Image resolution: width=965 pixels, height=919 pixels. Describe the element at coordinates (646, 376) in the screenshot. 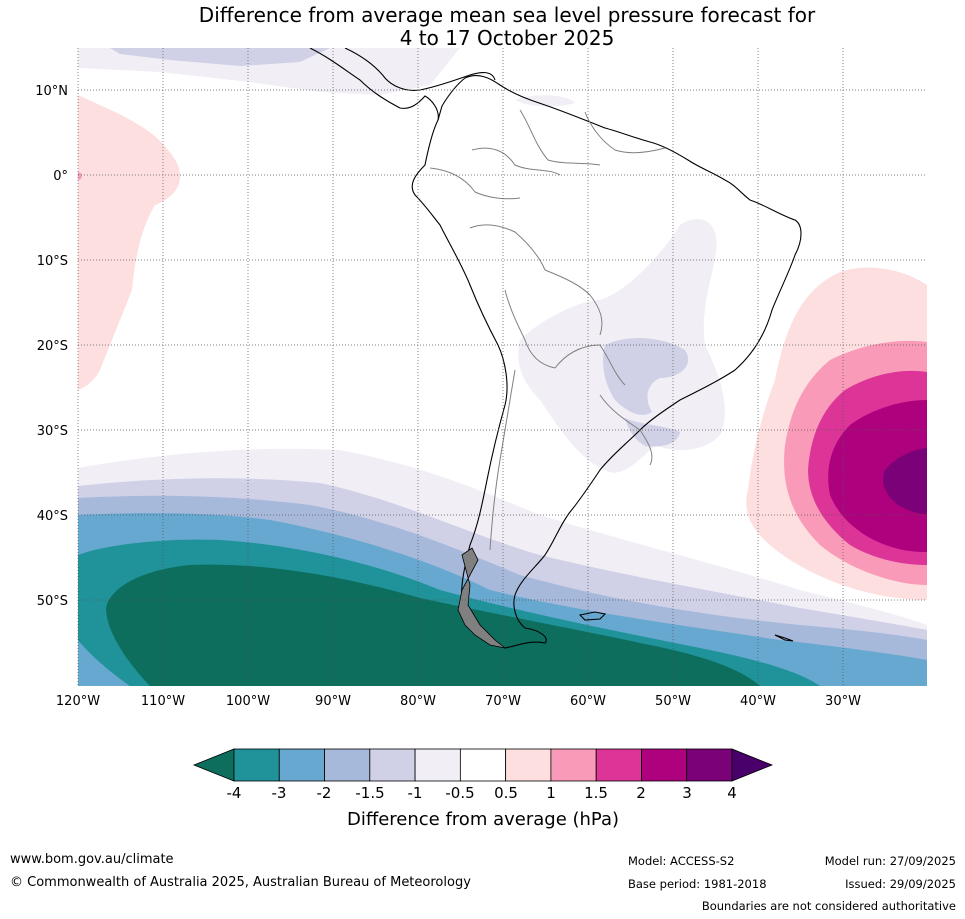

I see `anomaly-brazil-minus1` at that location.